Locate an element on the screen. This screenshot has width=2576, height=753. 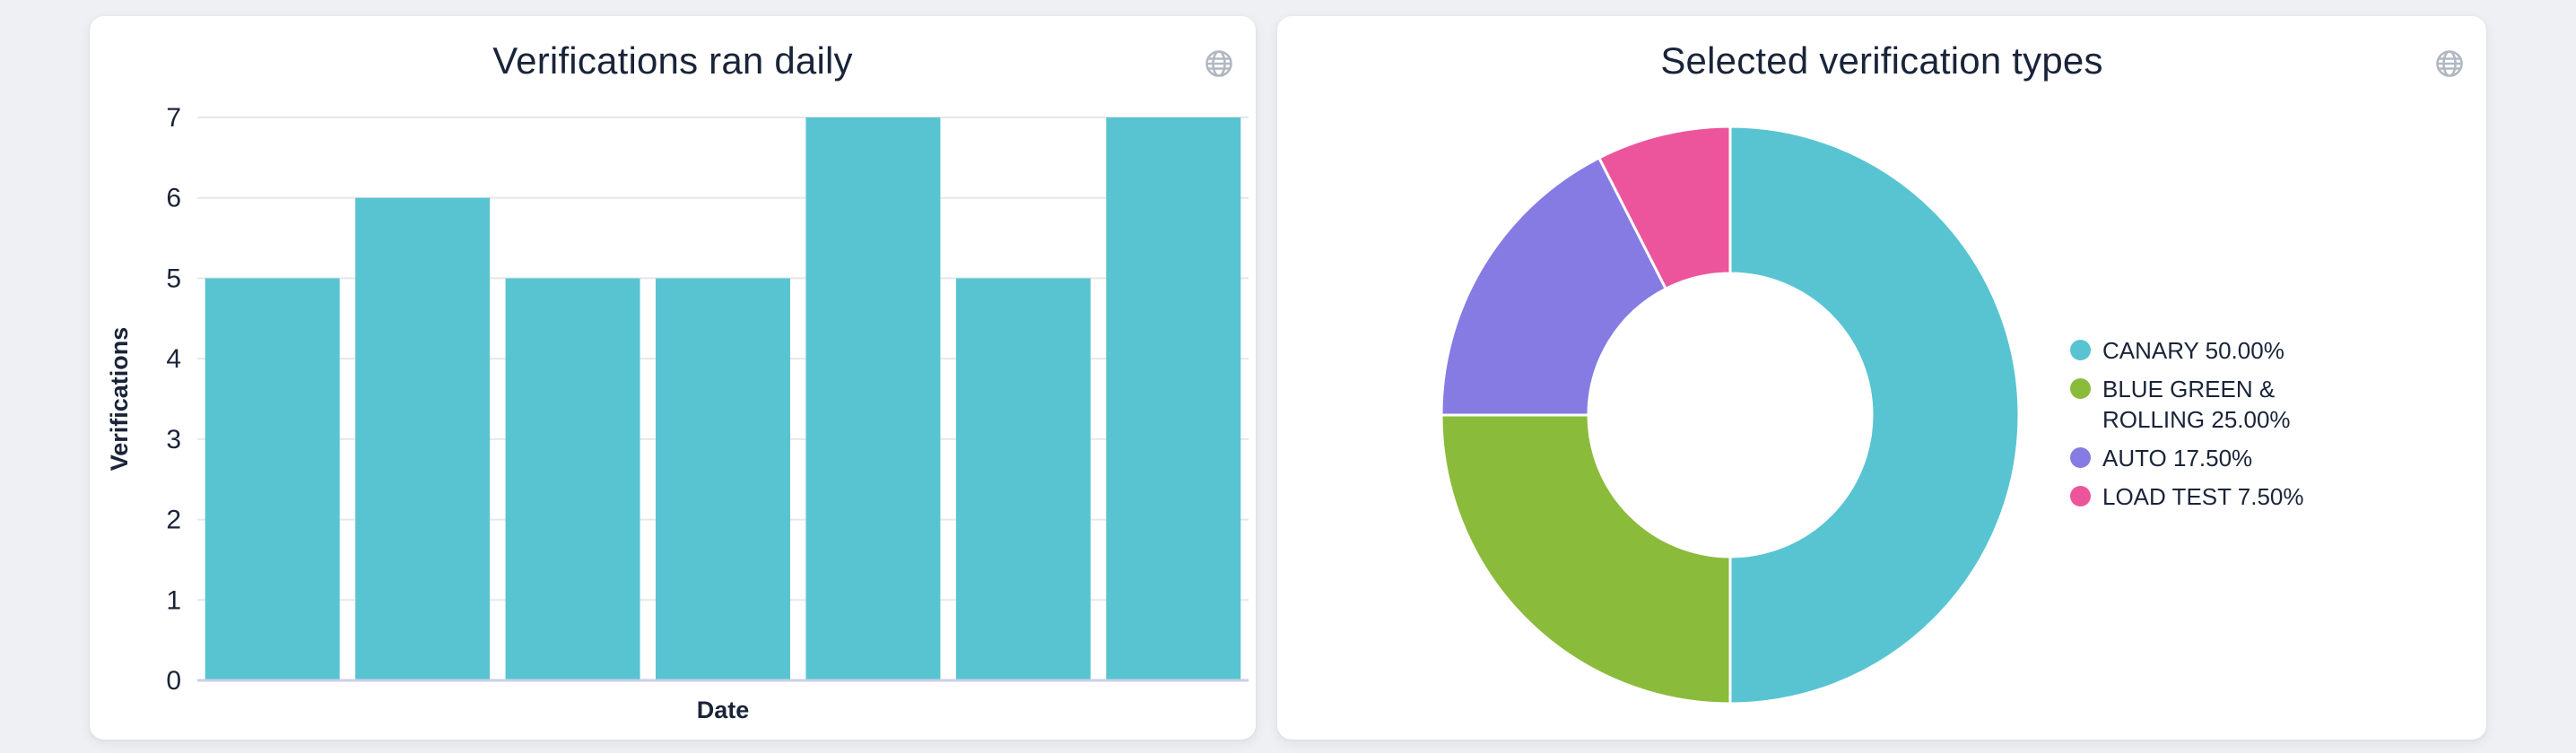
y-axis-label: Verifications is located at coordinates (119, 399).